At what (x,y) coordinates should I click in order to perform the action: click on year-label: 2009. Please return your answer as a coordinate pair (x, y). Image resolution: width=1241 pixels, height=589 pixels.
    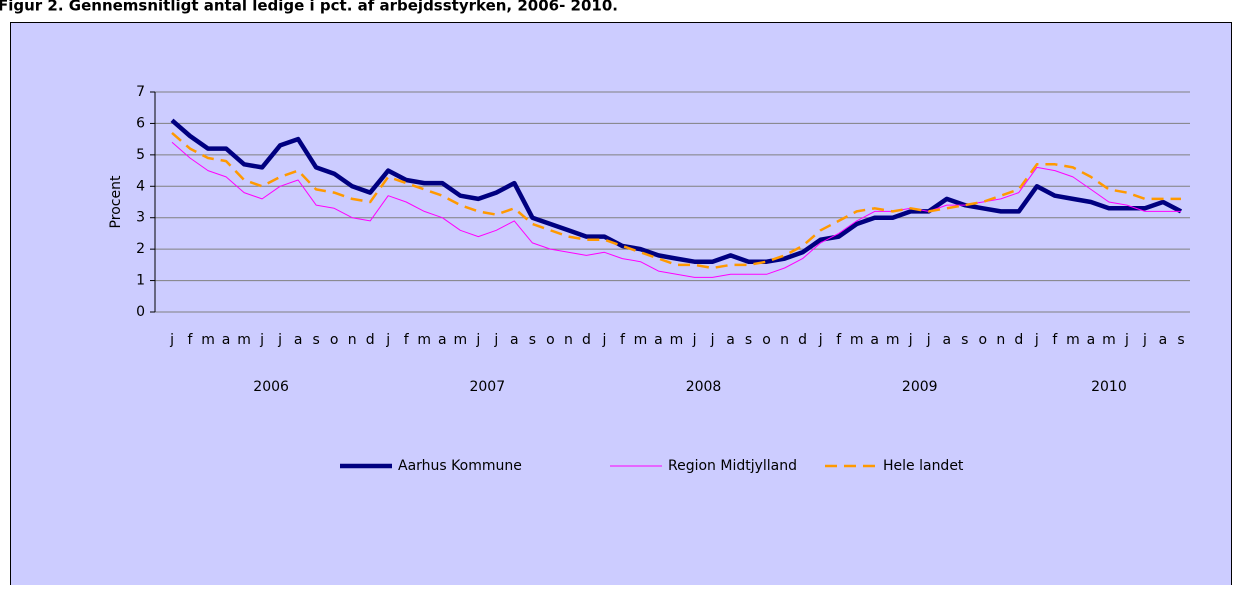
    Looking at the image, I should click on (920, 387).